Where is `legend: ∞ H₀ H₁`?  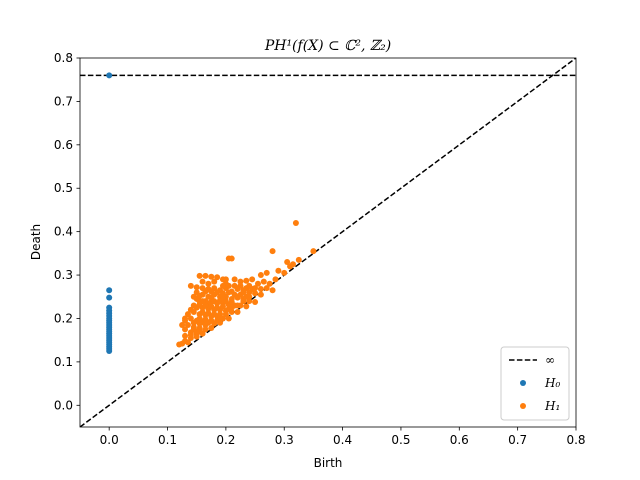
legend: ∞ H₀ H₁ is located at coordinates (535, 383).